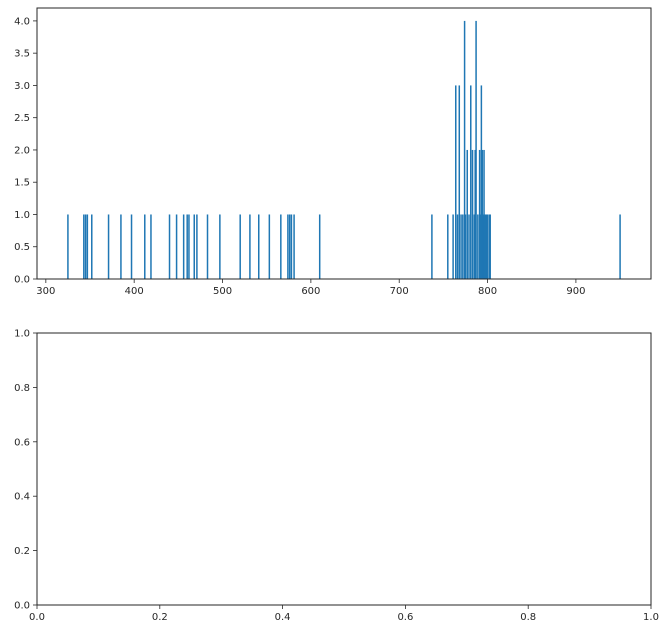 Image resolution: width=670 pixels, height=636 pixels. Describe the element at coordinates (22, 280) in the screenshot. I see `histogram-y-tick-label: 0.0` at that location.